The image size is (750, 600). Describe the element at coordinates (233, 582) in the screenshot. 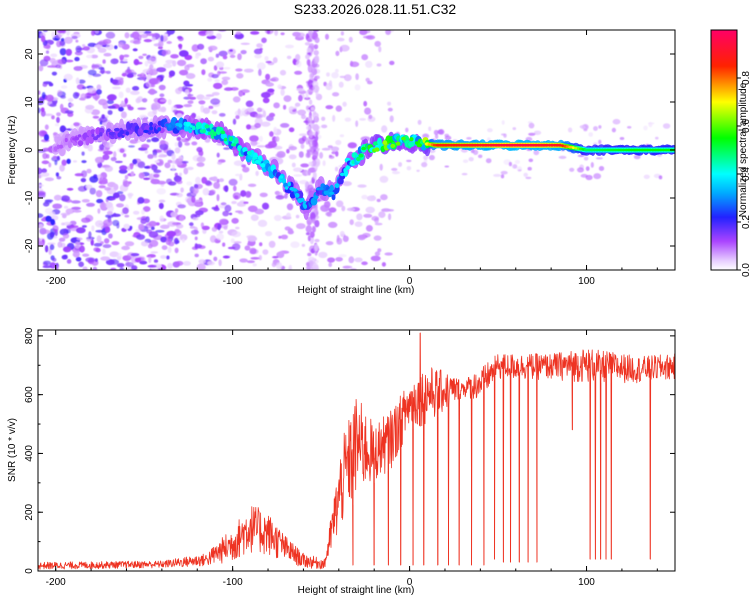

I see `x-tick-label: -100` at that location.